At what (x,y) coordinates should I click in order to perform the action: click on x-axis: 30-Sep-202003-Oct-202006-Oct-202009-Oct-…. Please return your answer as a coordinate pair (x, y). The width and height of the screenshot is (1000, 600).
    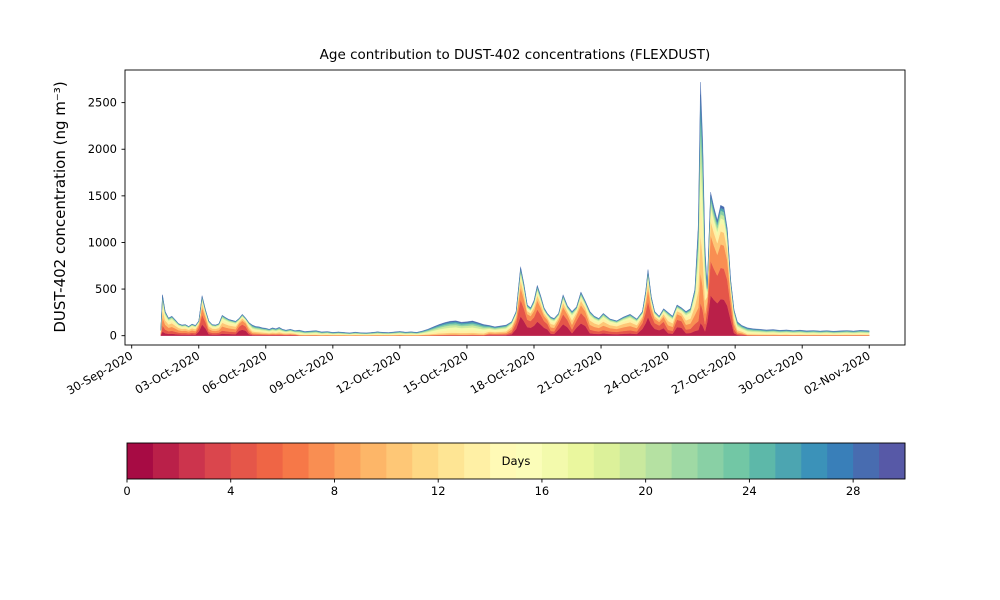
    Looking at the image, I should click on (468, 371).